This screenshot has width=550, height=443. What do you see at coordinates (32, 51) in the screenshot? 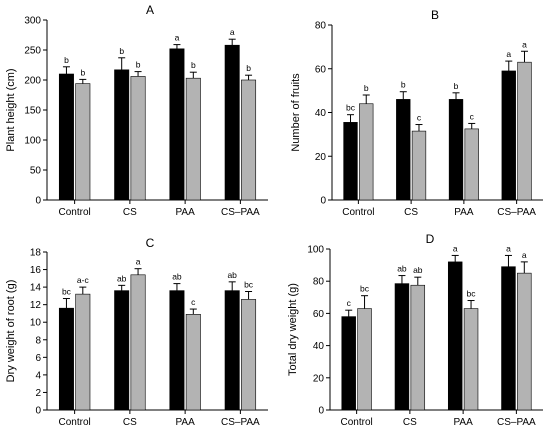
I see `y-tick-label: 250` at bounding box center [32, 51].